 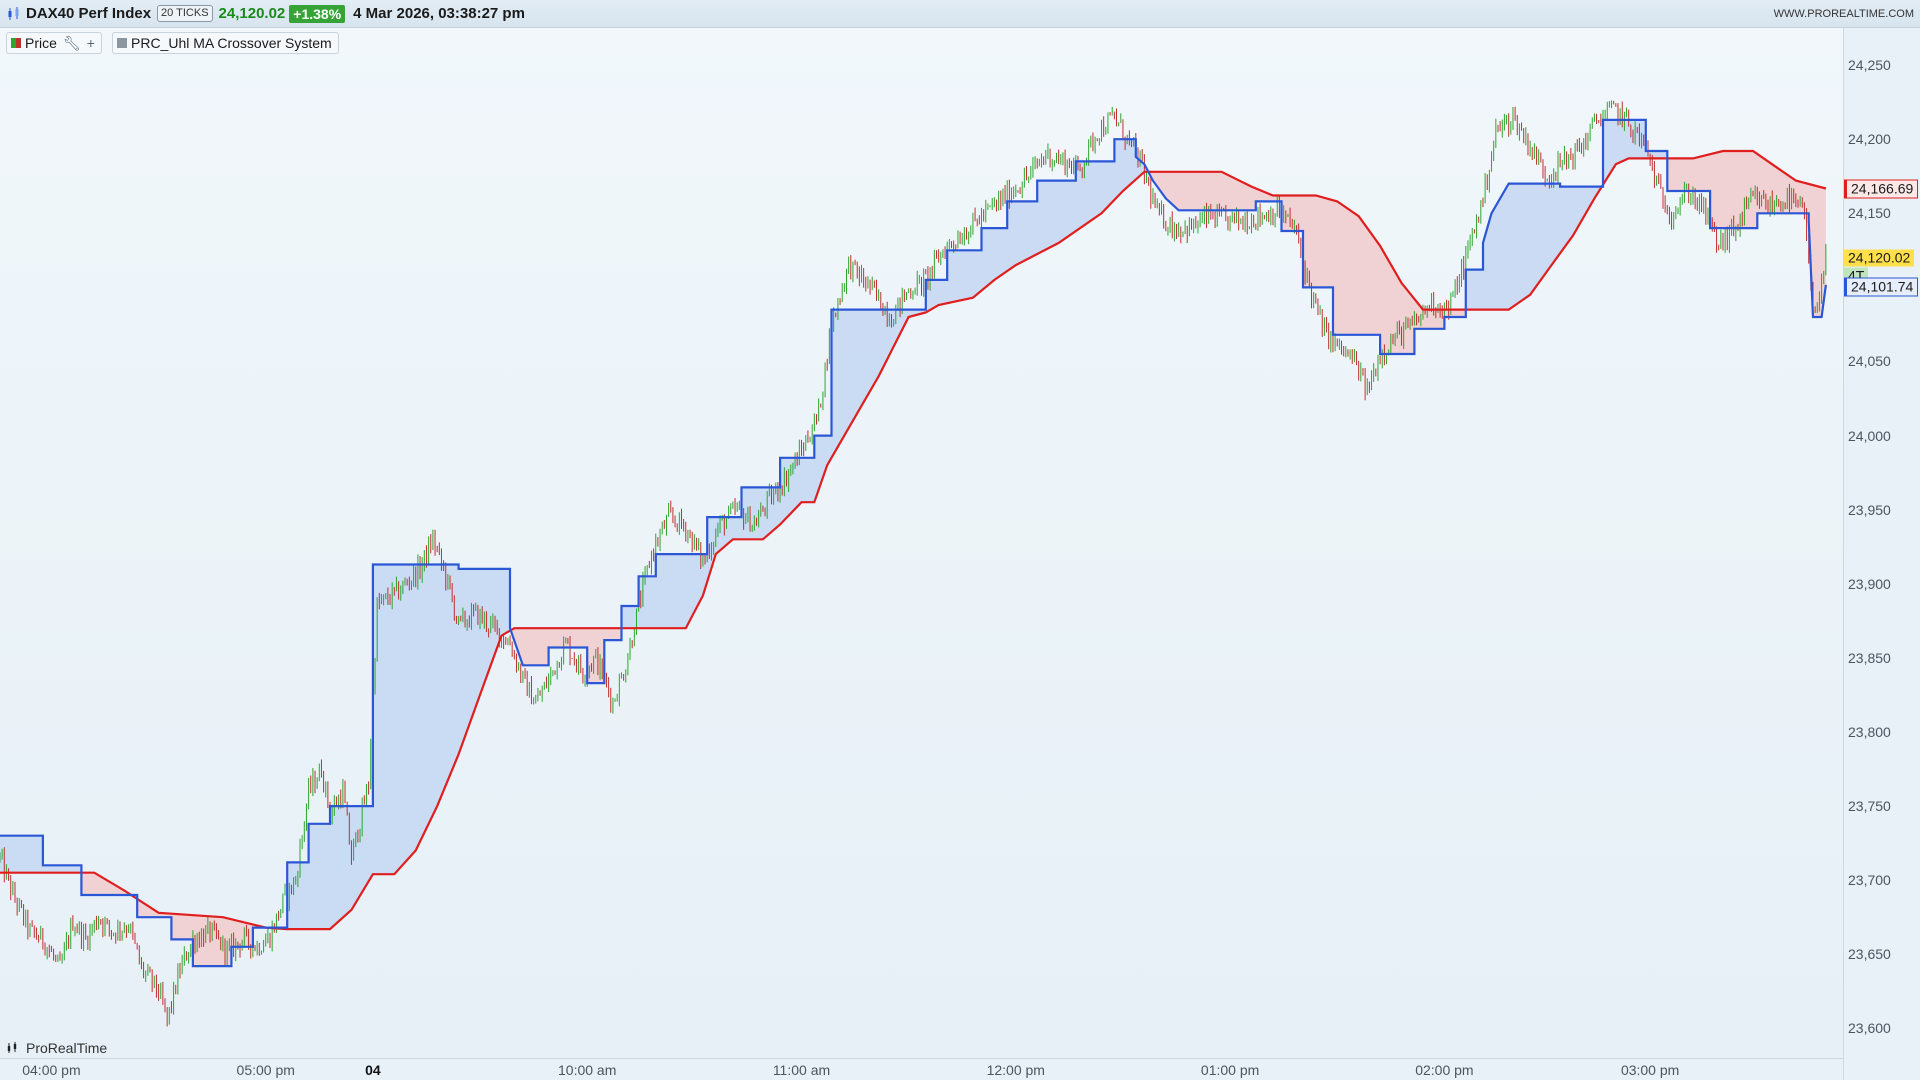 What do you see at coordinates (1869, 435) in the screenshot?
I see `y-tick-label: 24,000` at bounding box center [1869, 435].